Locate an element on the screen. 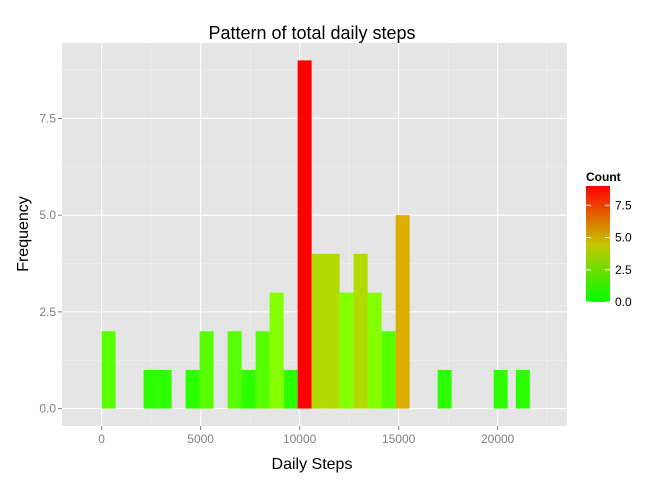  legend-tick-label: 0.0 is located at coordinates (623, 302).